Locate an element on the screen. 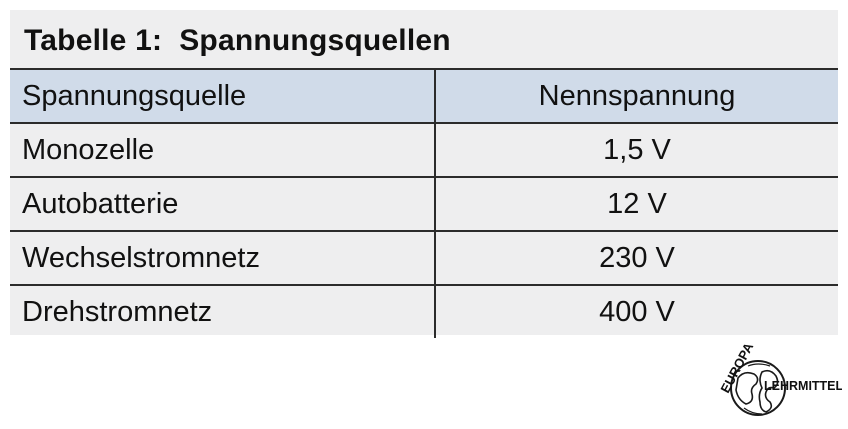  cell-source: Drehstromnetz is located at coordinates (223, 311).